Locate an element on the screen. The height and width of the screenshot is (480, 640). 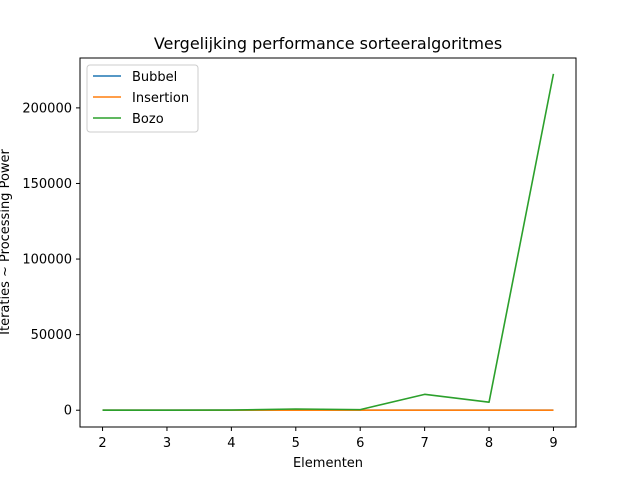
x-tick-label: 8 is located at coordinates (489, 443).